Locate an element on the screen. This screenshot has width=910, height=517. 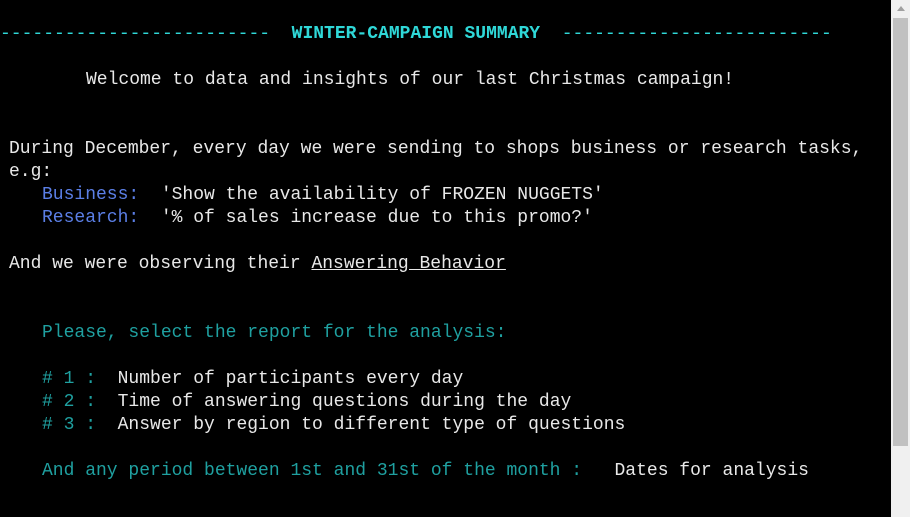
dates-for-analysis-option: Dates for analysis is located at coordinates (711, 471).